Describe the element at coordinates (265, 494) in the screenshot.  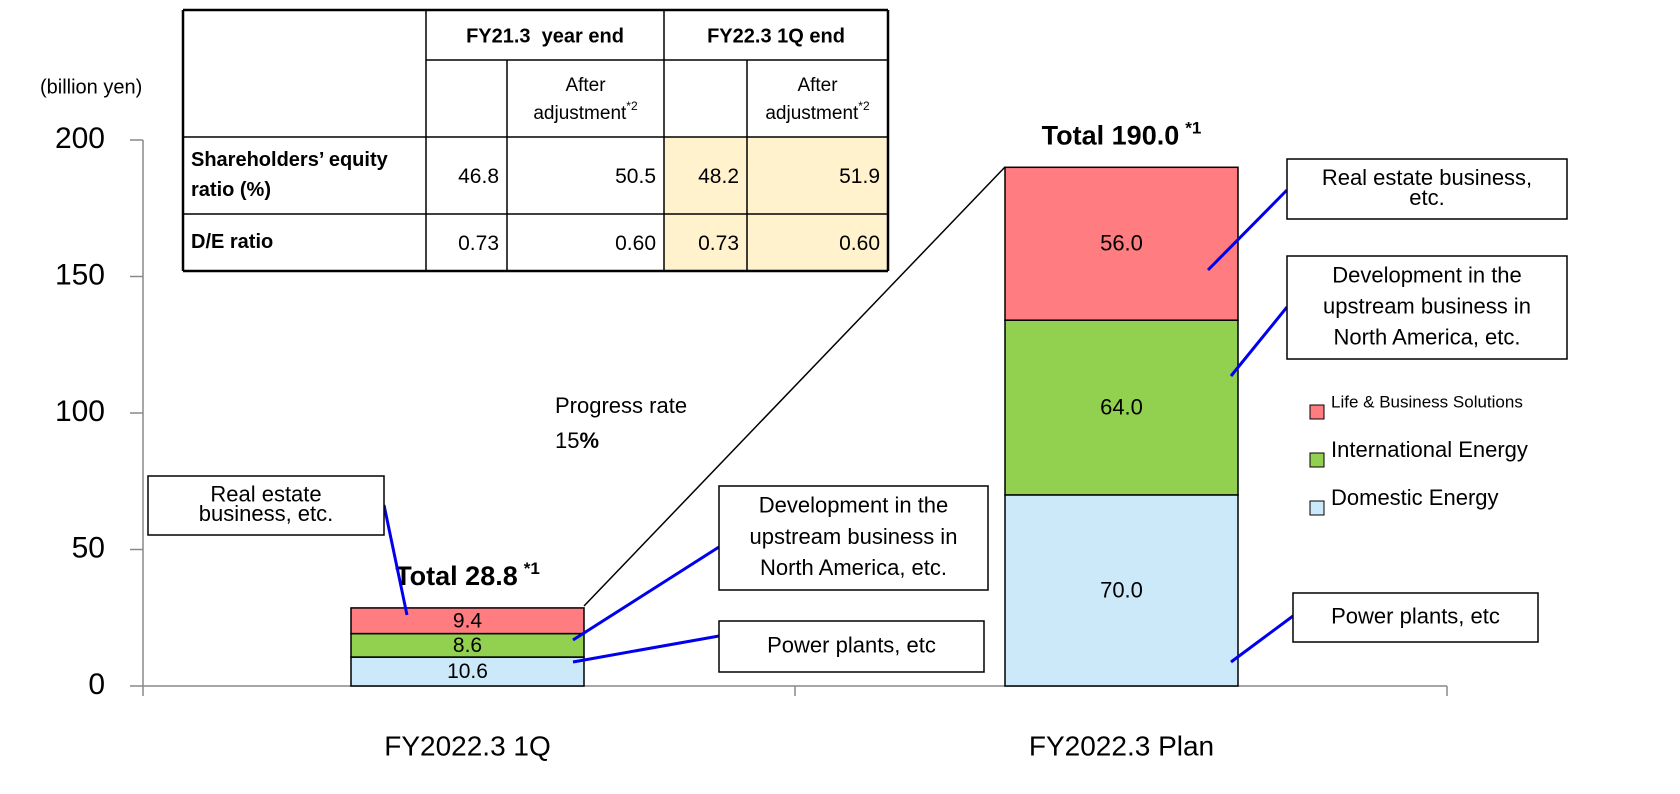
I see `callout-text: Real estate` at that location.